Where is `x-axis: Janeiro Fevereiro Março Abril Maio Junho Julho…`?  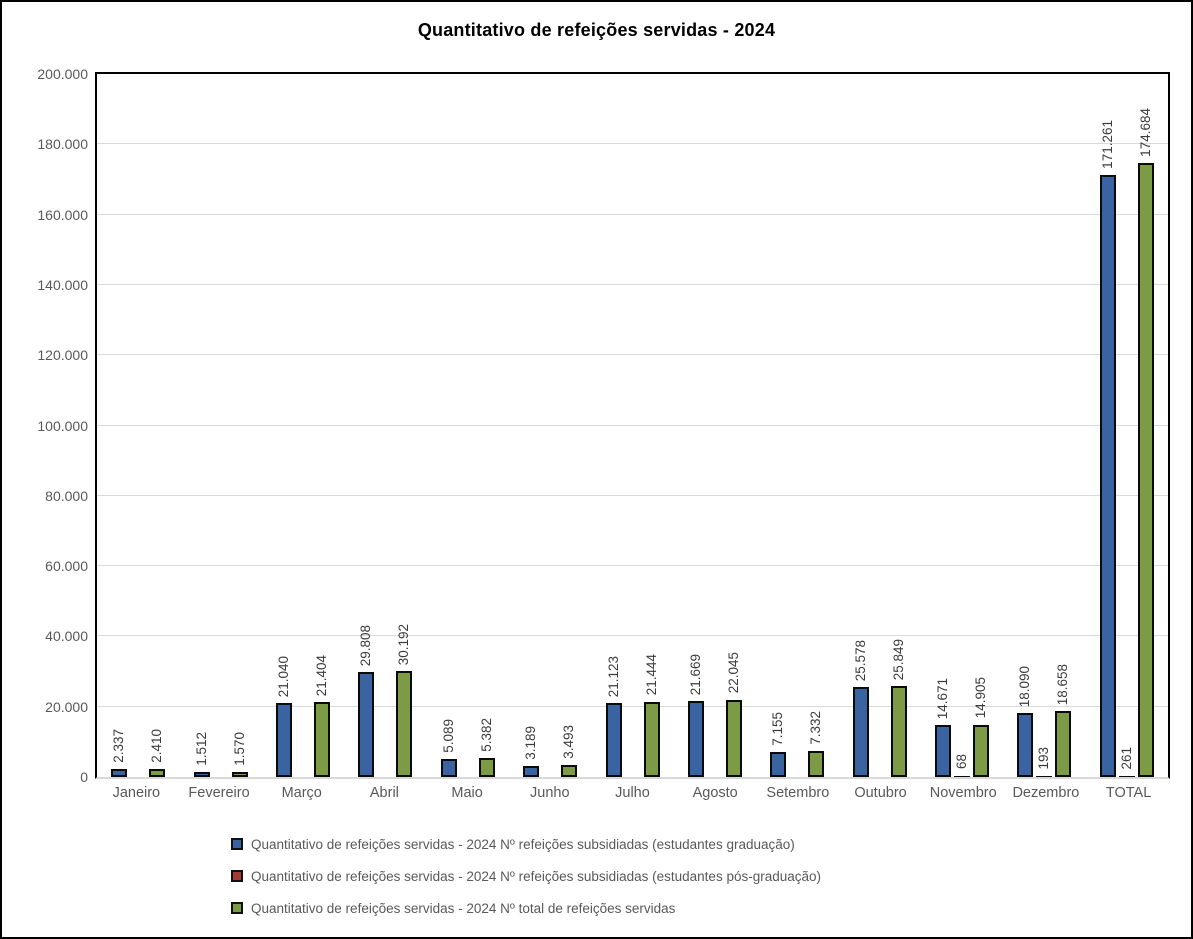
x-axis: Janeiro Fevereiro Março Abril Maio Junho Julho… is located at coordinates (632, 793).